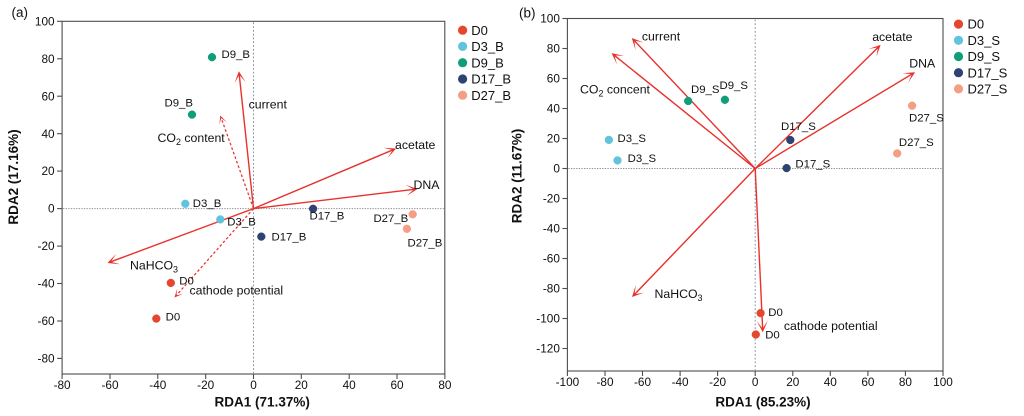  Describe the element at coordinates (762, 401) in the screenshot. I see `svg-text: RDA1 (85.23%)` at that location.